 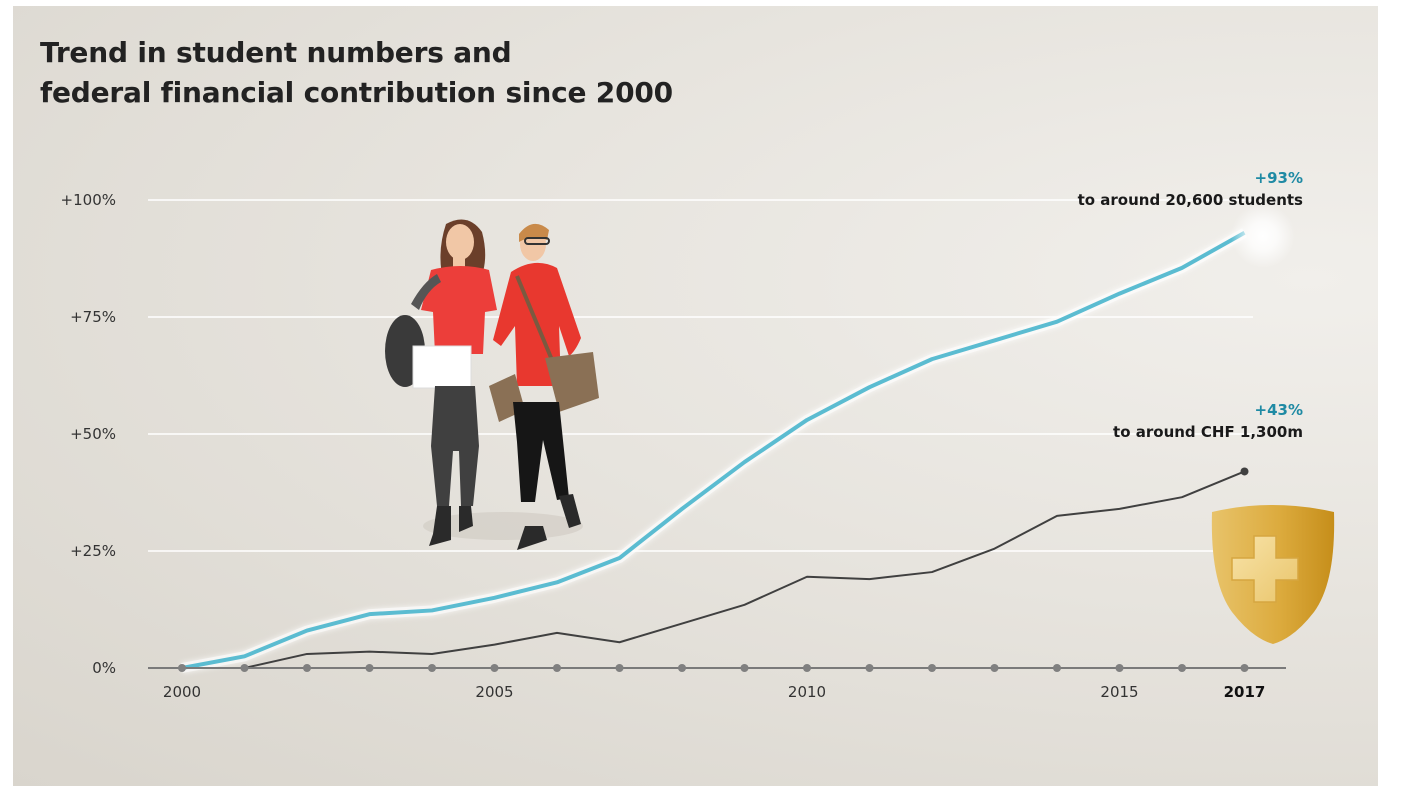 What do you see at coordinates (544, 386) in the screenshot?
I see `student-boy-figure` at bounding box center [544, 386].